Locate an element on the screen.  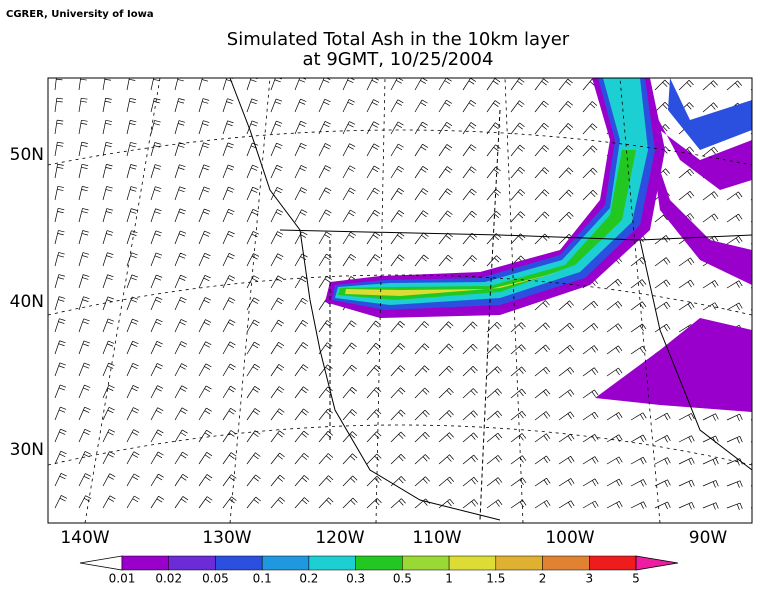
lat-label: 40N is located at coordinates (27, 302).